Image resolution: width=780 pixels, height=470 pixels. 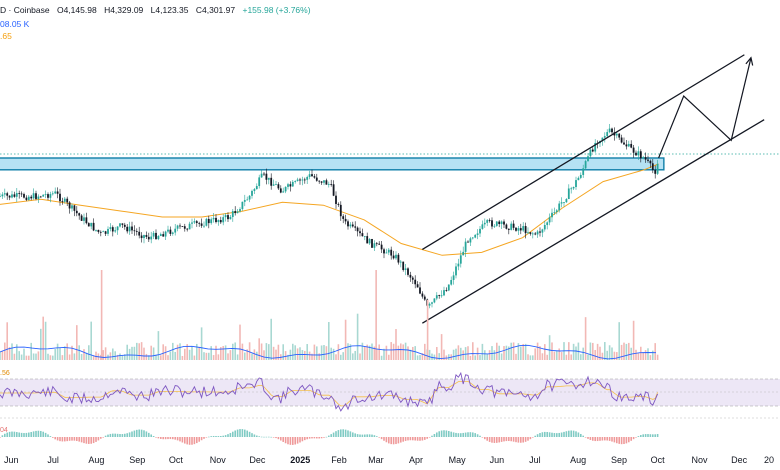 What do you see at coordinates (739, 460) in the screenshot?
I see `x-tick-label: Dec` at bounding box center [739, 460].